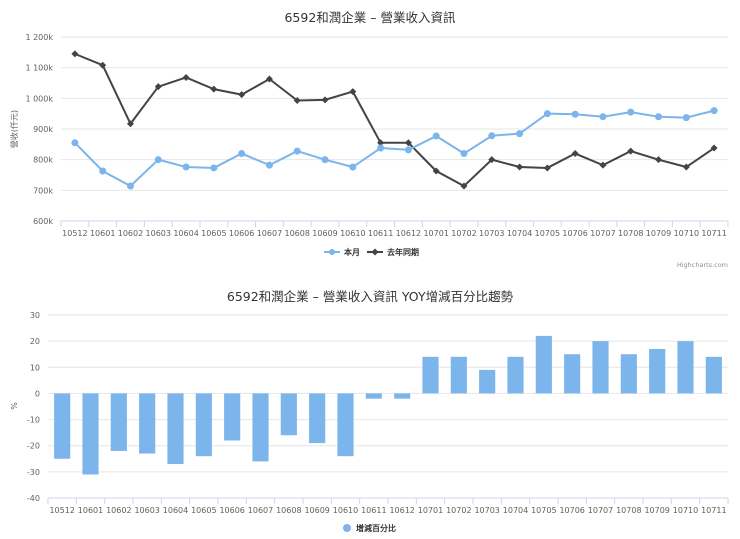  What do you see at coordinates (33, 498) in the screenshot?
I see `y-tick-label: -40` at bounding box center [33, 498].